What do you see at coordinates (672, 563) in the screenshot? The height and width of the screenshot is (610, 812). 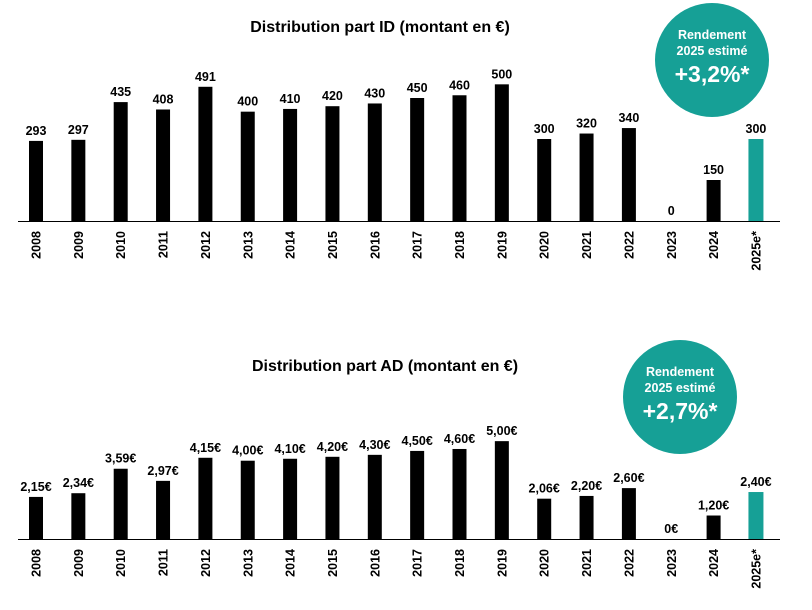 I see `chart2-tick-2023: 2023` at bounding box center [672, 563].